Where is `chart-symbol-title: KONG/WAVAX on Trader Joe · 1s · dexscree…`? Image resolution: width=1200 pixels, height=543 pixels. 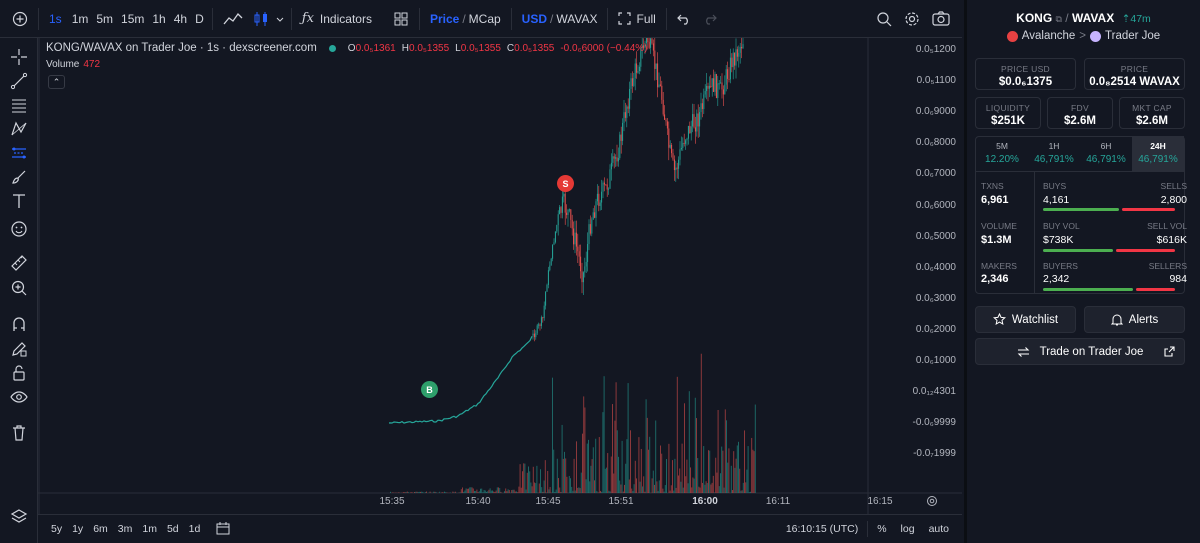
chart-symbol-title: KONG/WAVAX on Trader Joe · 1s · dexscree… is located at coordinates (181, 48).